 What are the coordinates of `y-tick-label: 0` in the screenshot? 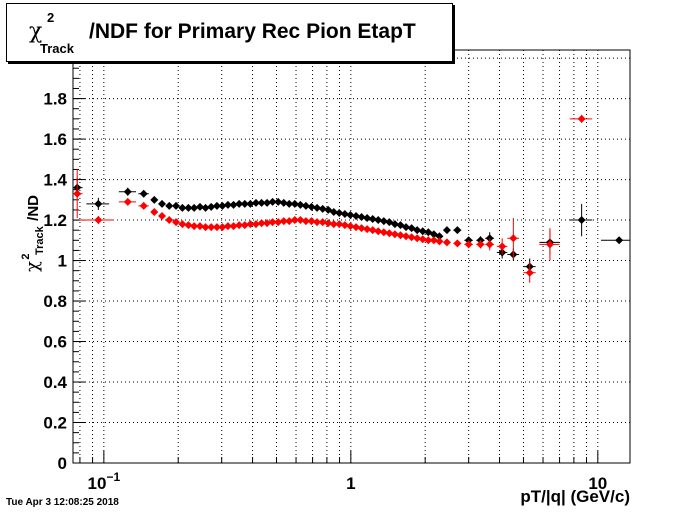 It's located at (62, 463).